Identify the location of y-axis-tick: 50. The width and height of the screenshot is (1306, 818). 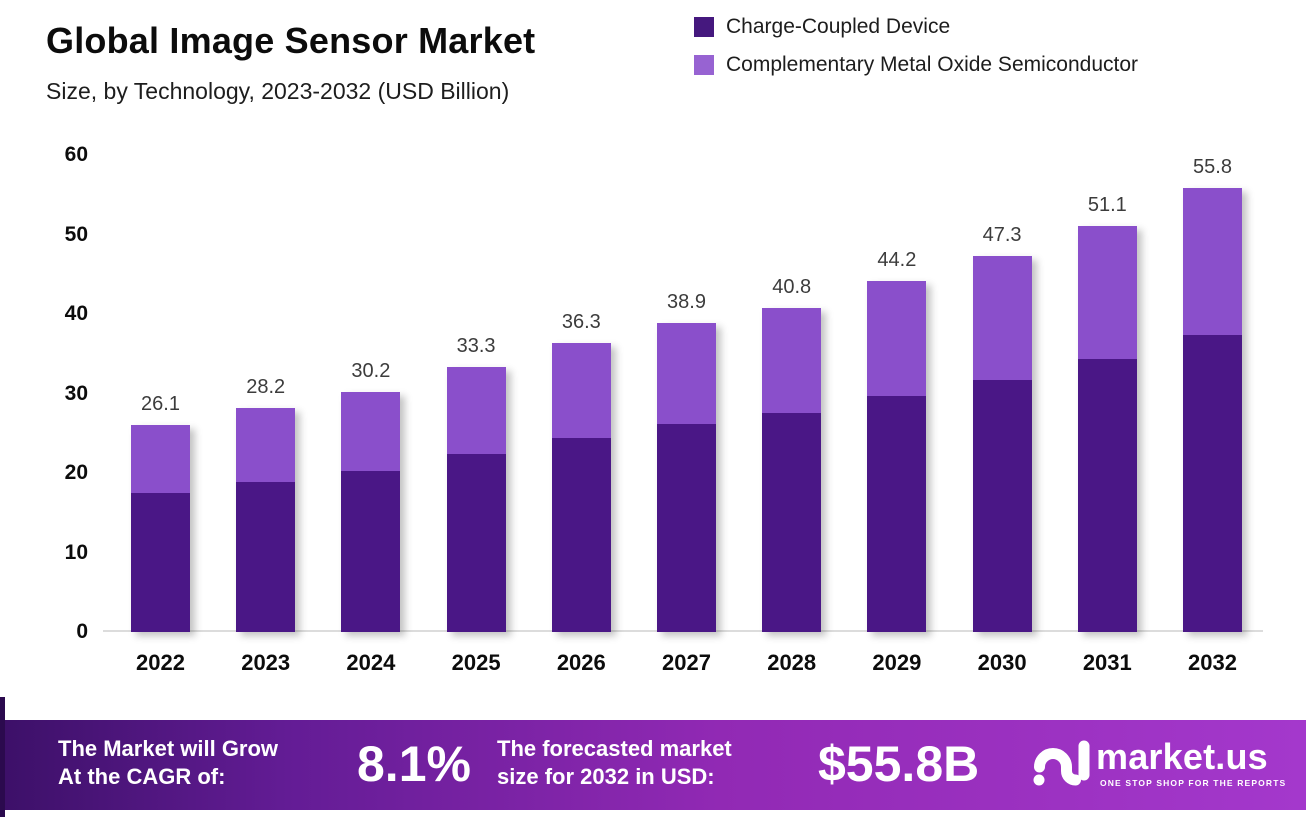
(76, 234).